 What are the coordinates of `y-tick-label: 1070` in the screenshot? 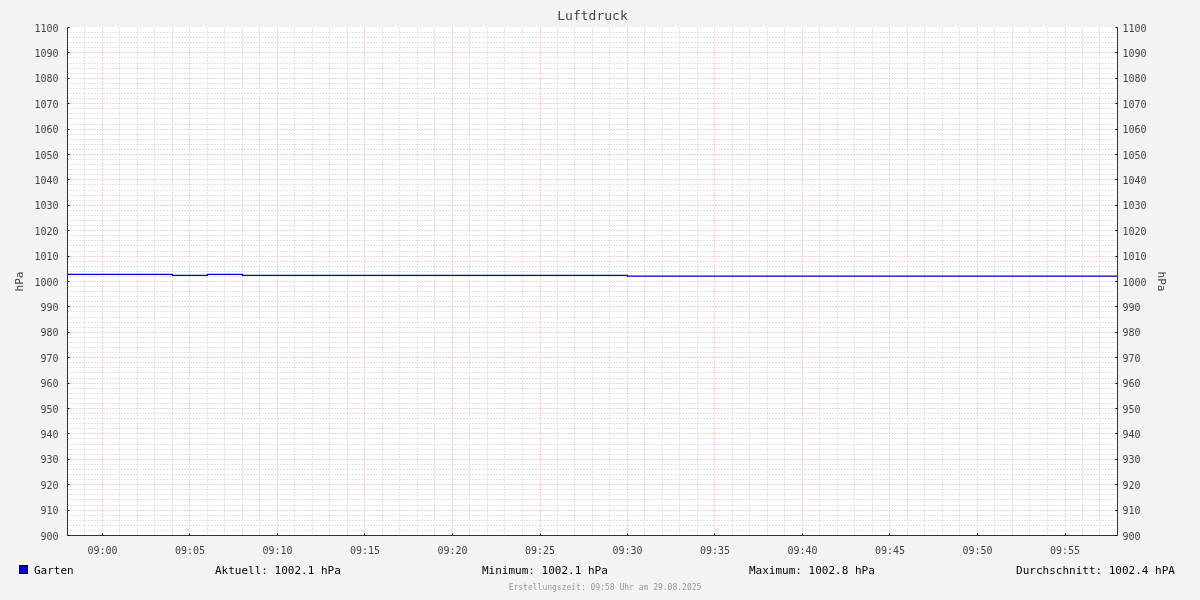 It's located at (46, 104).